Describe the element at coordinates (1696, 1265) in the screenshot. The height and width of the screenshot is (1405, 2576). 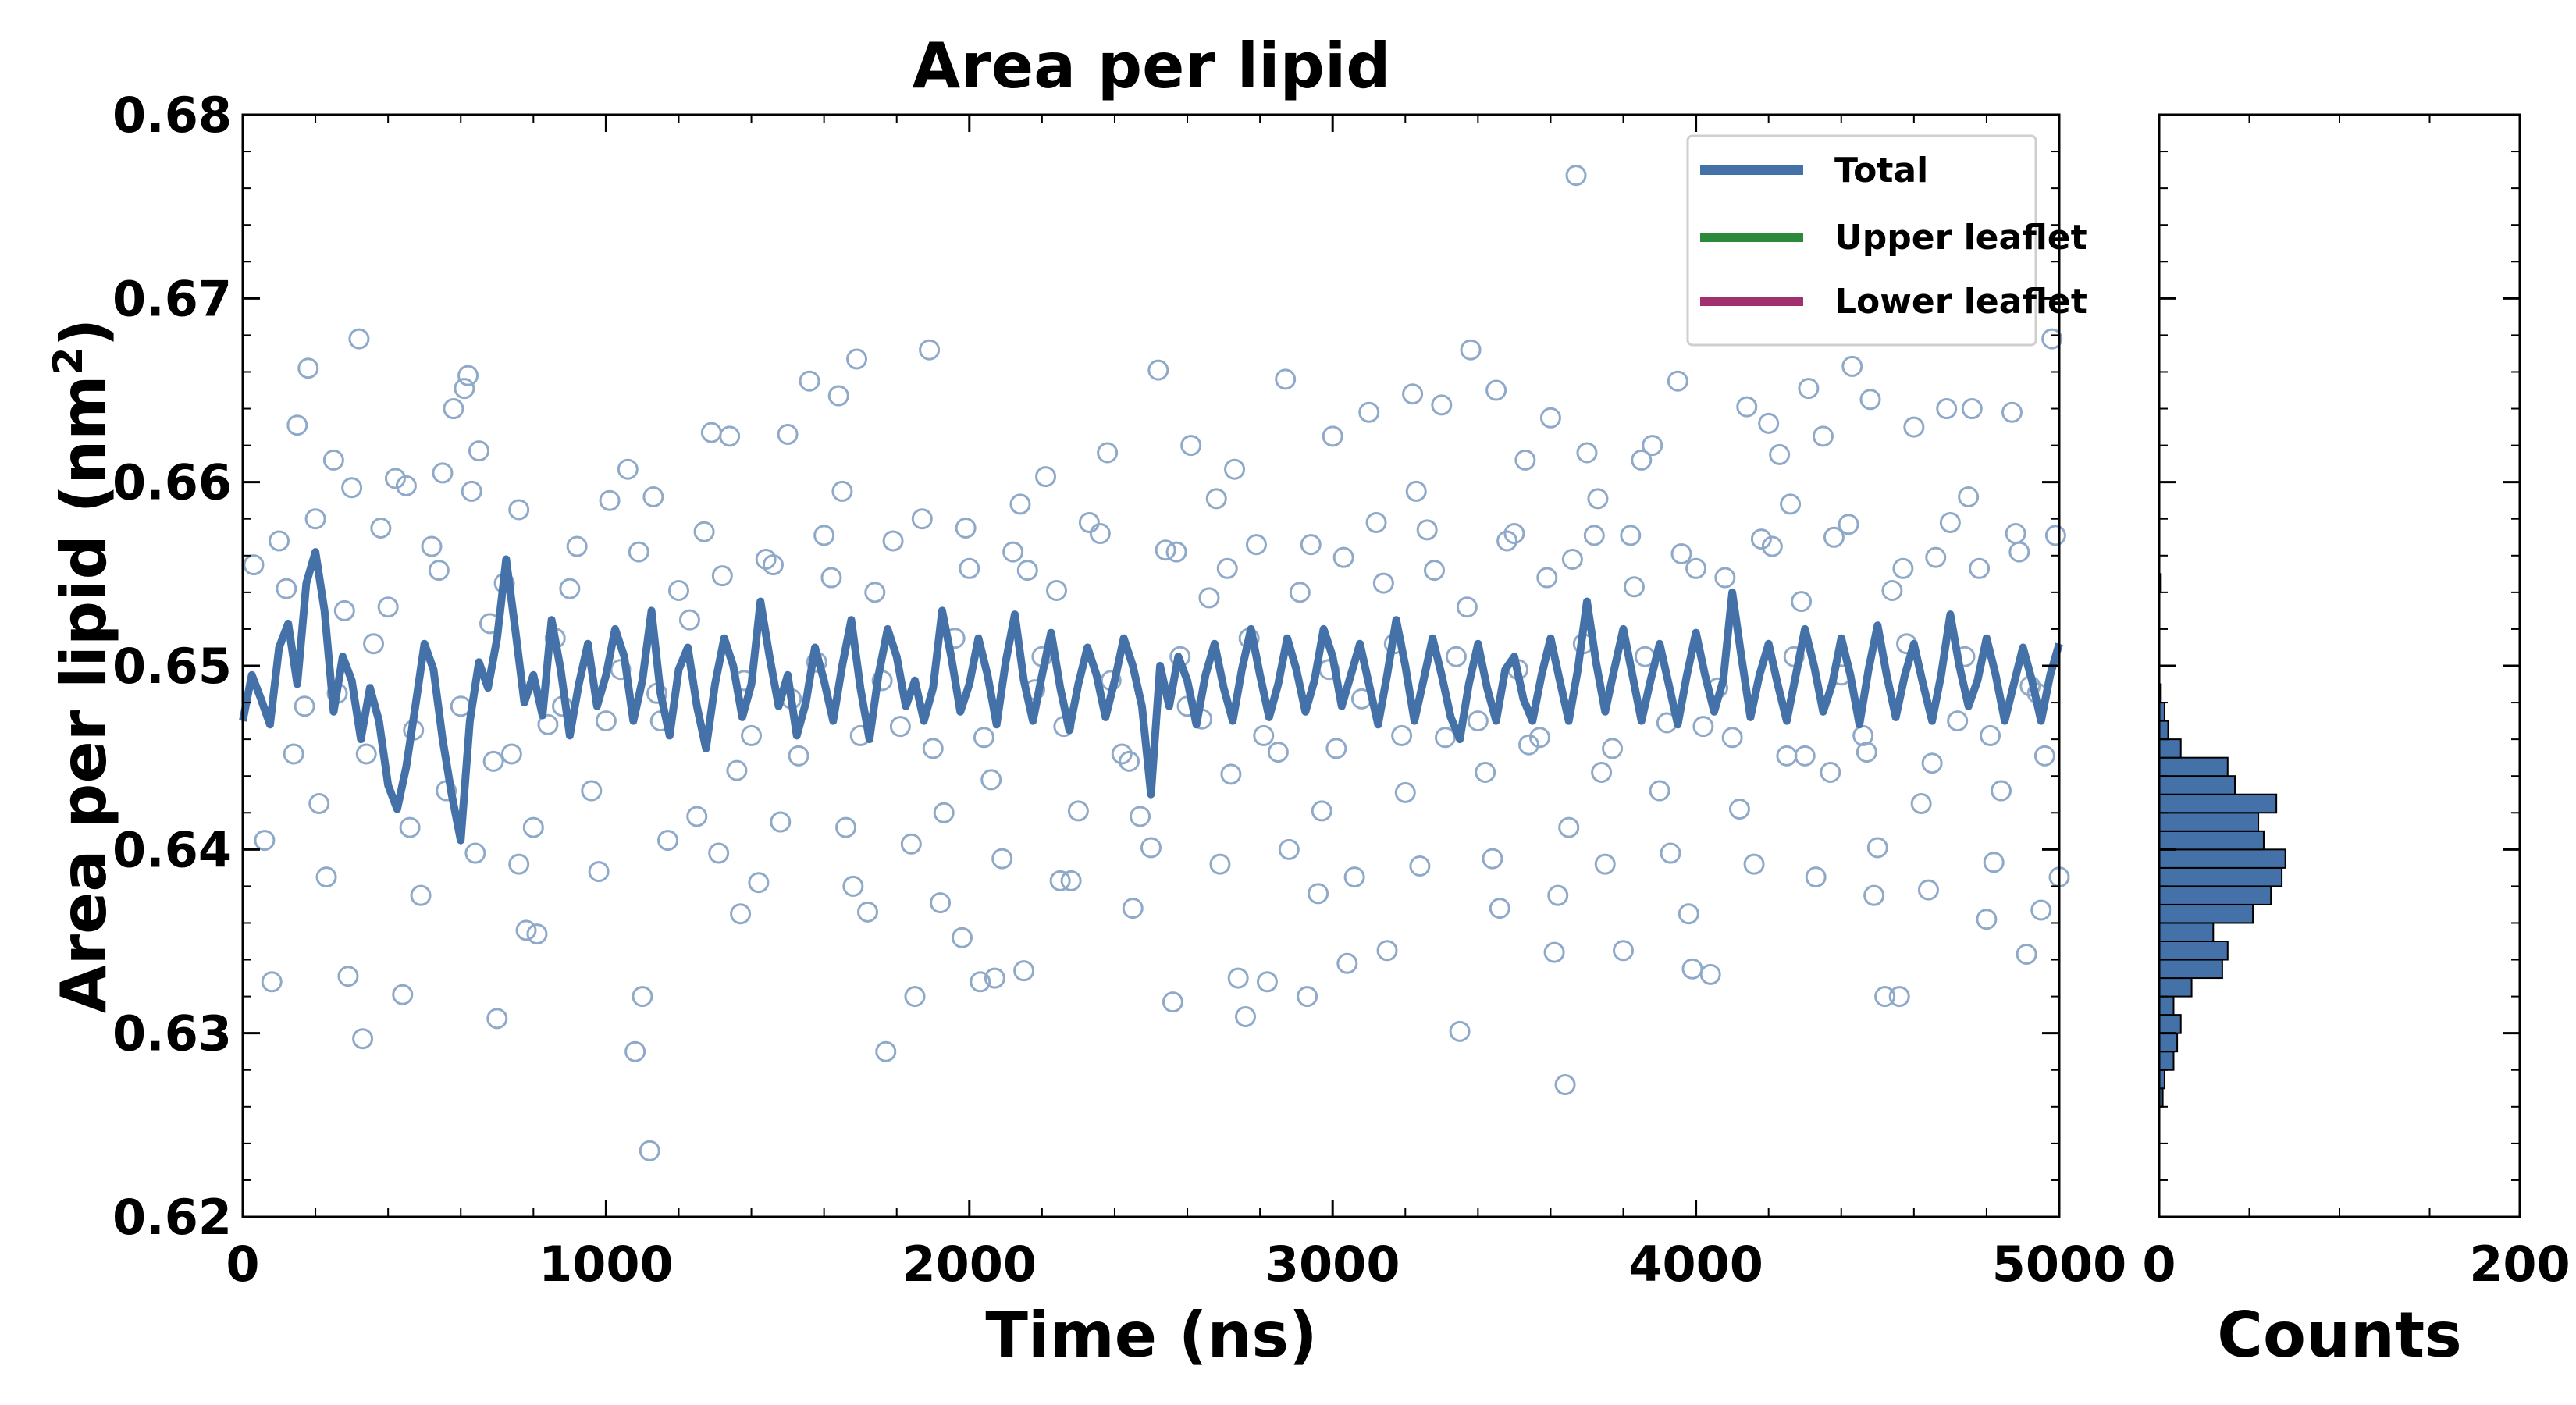
I see `x-tick-label-4: 4000` at that location.